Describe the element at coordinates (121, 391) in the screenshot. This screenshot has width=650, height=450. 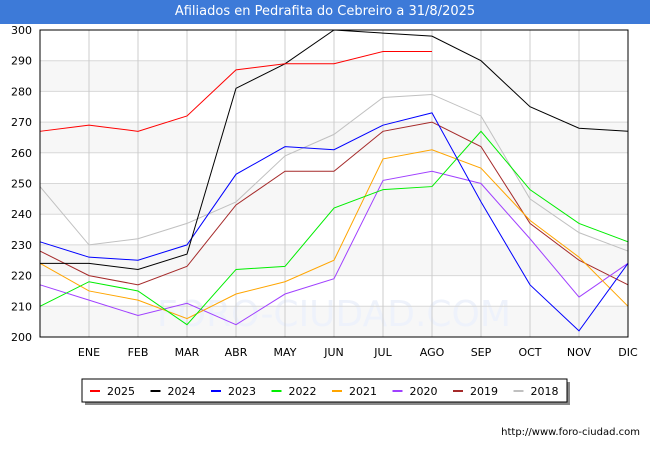
I see `legend-label-2025: 2025` at that location.